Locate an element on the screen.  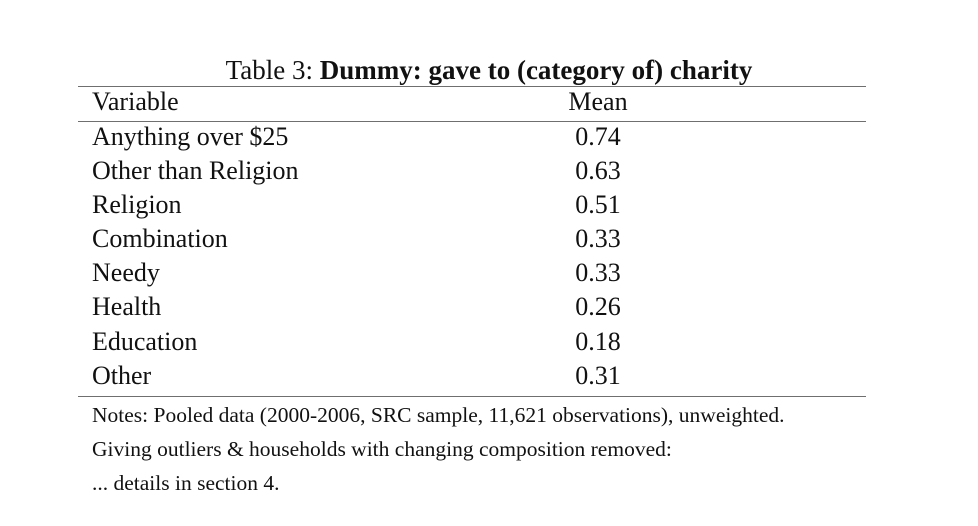
row-variable: Anything over $25 is located at coordinates (190, 136).